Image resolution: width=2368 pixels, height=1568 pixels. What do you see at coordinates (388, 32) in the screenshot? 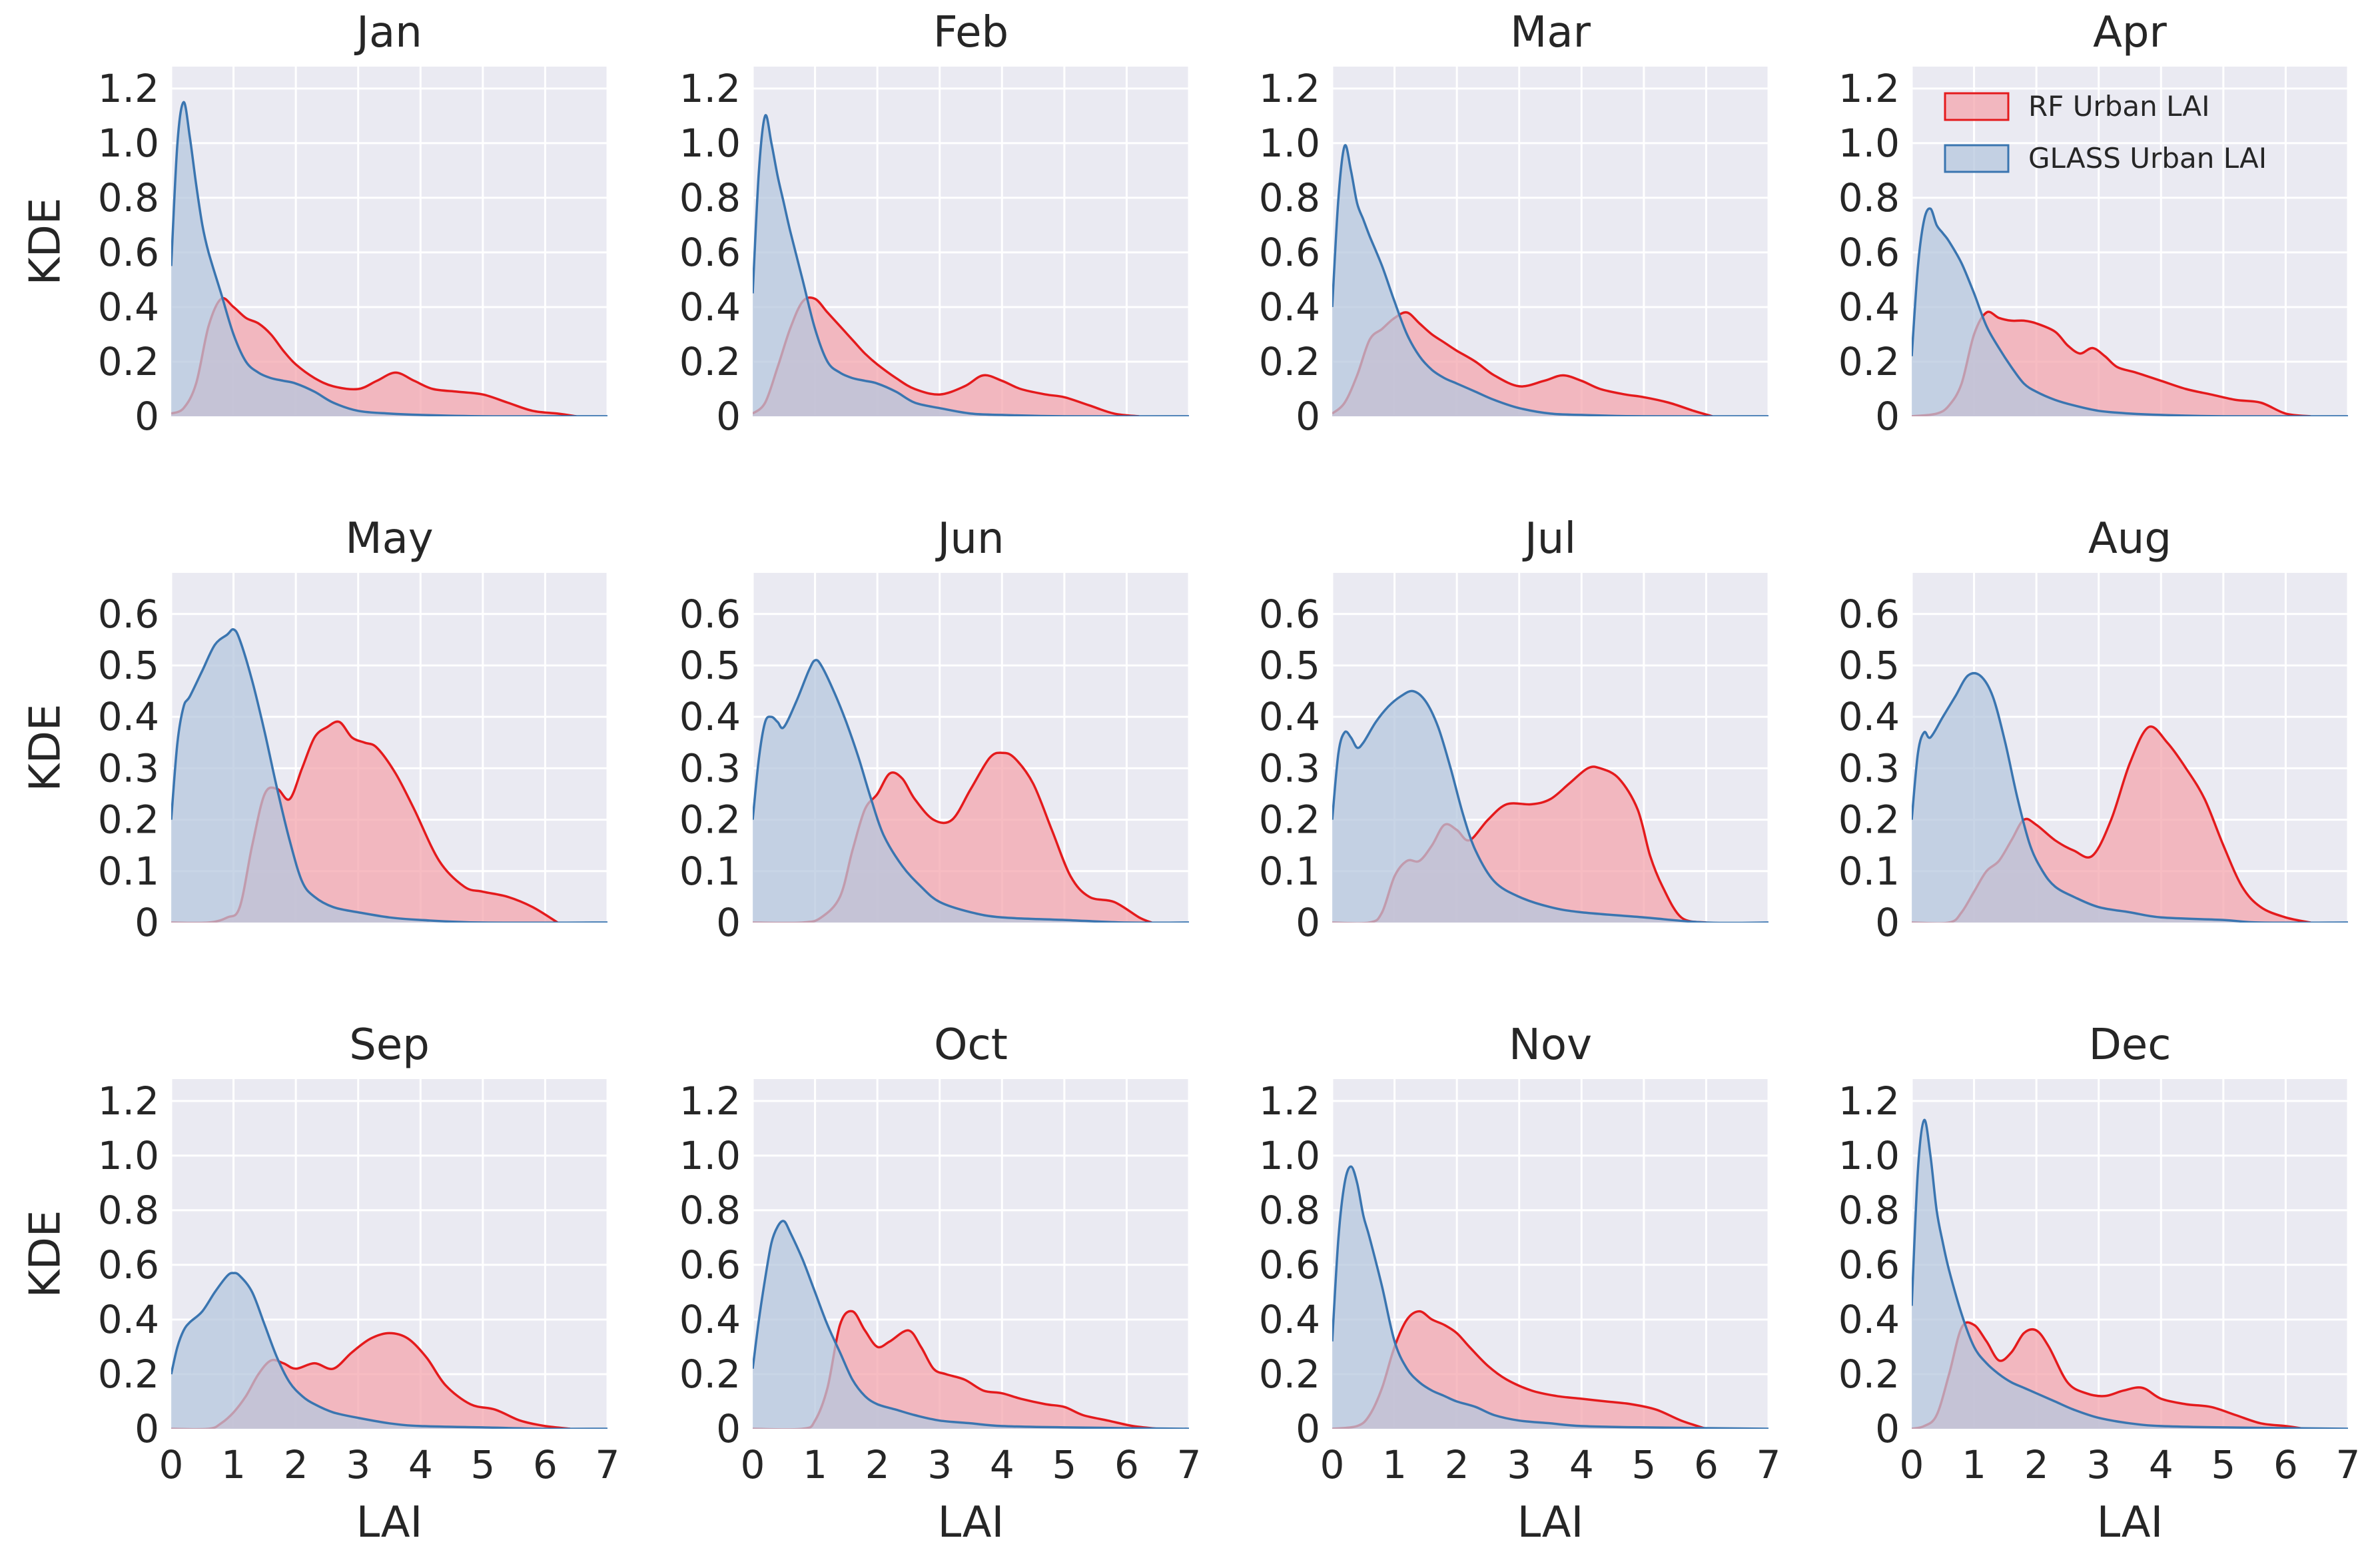
I see `panel-title: Jan` at bounding box center [388, 32].